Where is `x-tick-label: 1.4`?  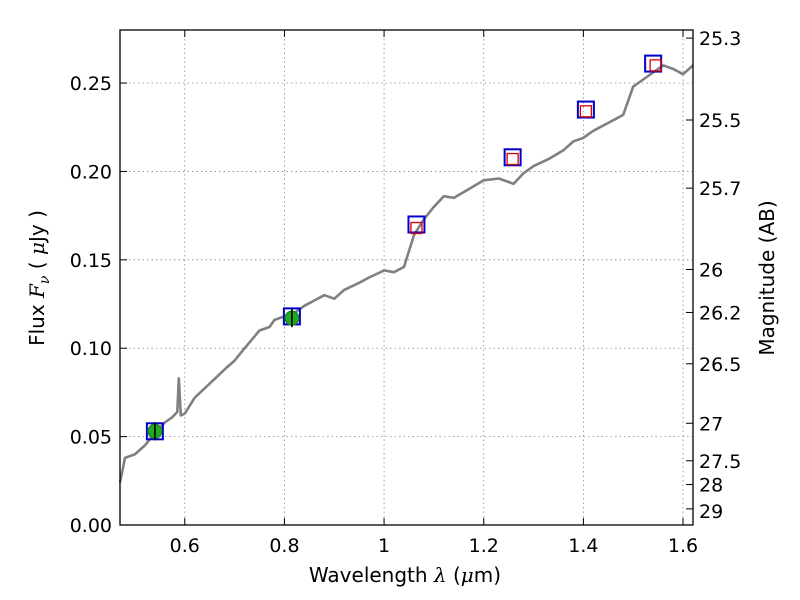
x-tick-label: 1.4 is located at coordinates (583, 546).